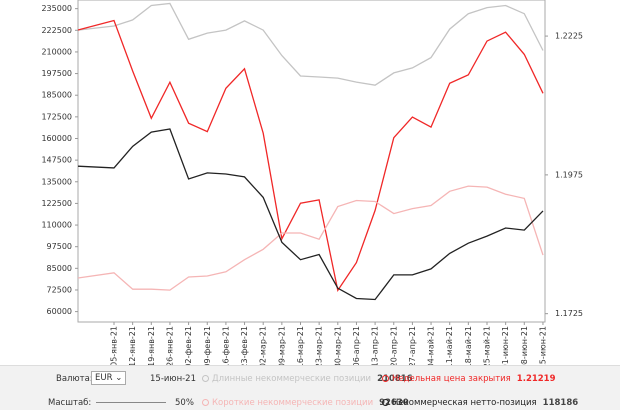 Image resolution: width=620 pixels, height=410 pixels. What do you see at coordinates (131, 402) in the screenshot?
I see `scale-slider` at bounding box center [131, 402].